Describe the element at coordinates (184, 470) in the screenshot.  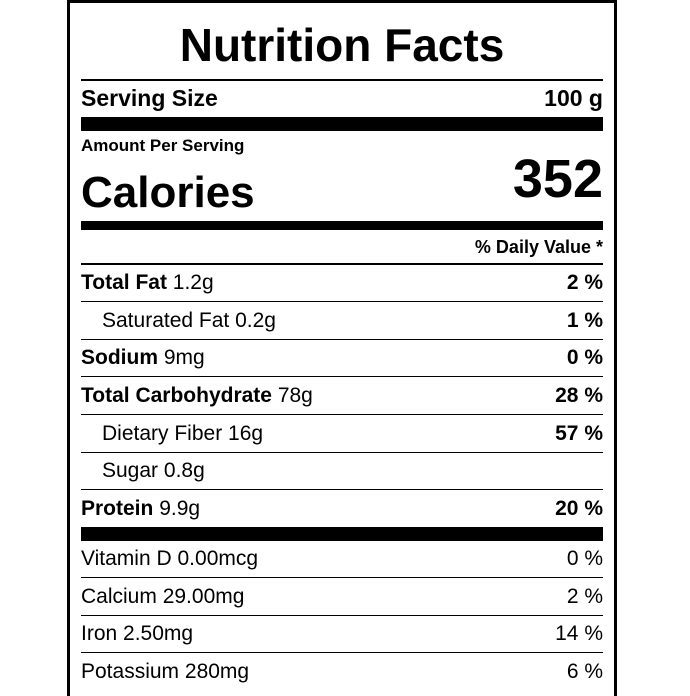
I see `nutrient-amount: 0.8g` at that location.